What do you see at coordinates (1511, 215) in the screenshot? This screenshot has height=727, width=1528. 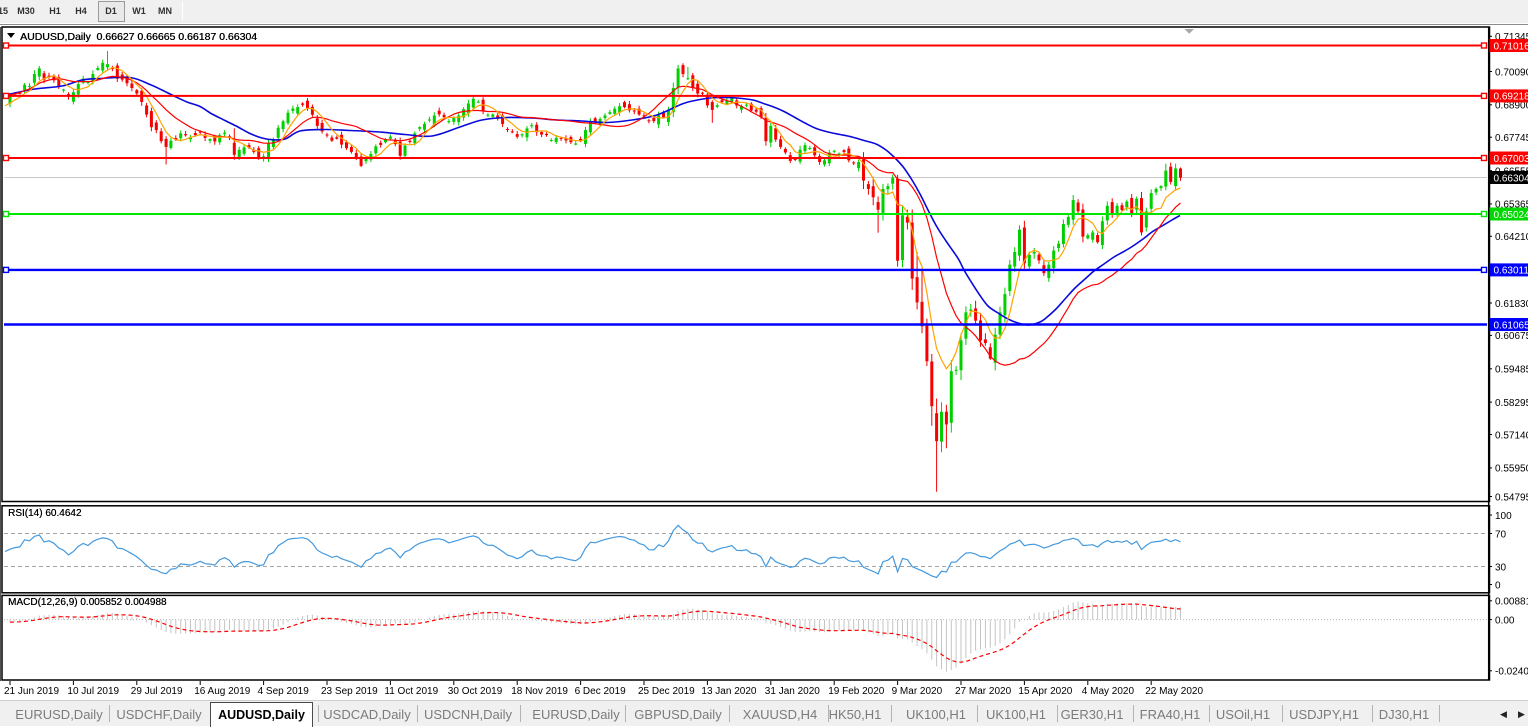 I see `svg-text: 0.65024` at bounding box center [1511, 215].